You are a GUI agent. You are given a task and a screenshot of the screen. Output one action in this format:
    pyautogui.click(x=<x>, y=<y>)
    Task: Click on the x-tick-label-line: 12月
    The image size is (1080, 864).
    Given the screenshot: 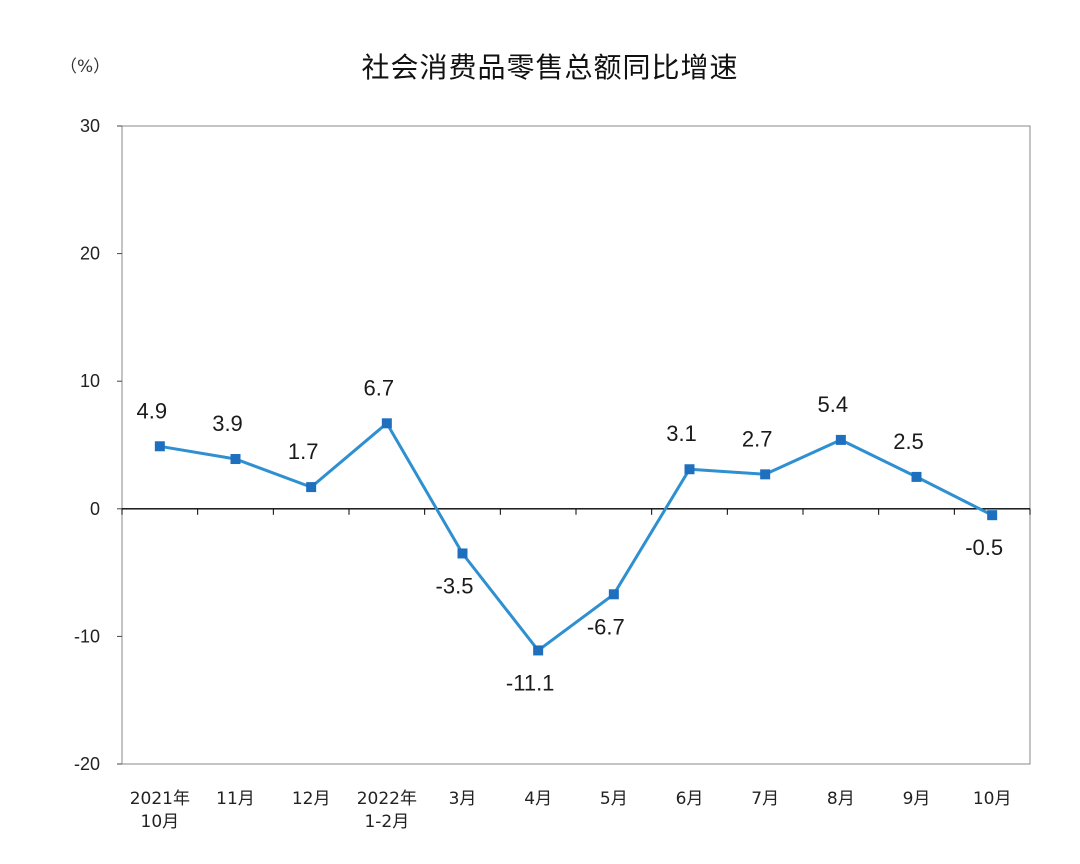 What is the action you would take?
    pyautogui.click(x=311, y=799)
    